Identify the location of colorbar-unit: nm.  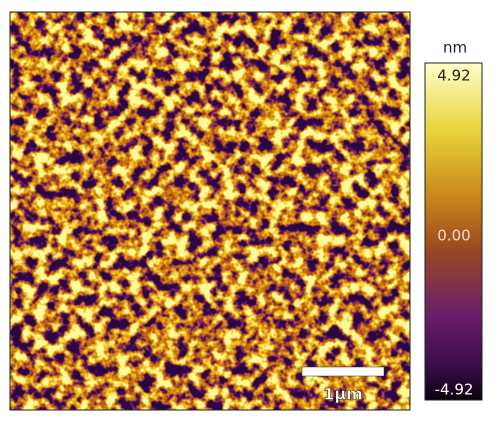
(455, 48).